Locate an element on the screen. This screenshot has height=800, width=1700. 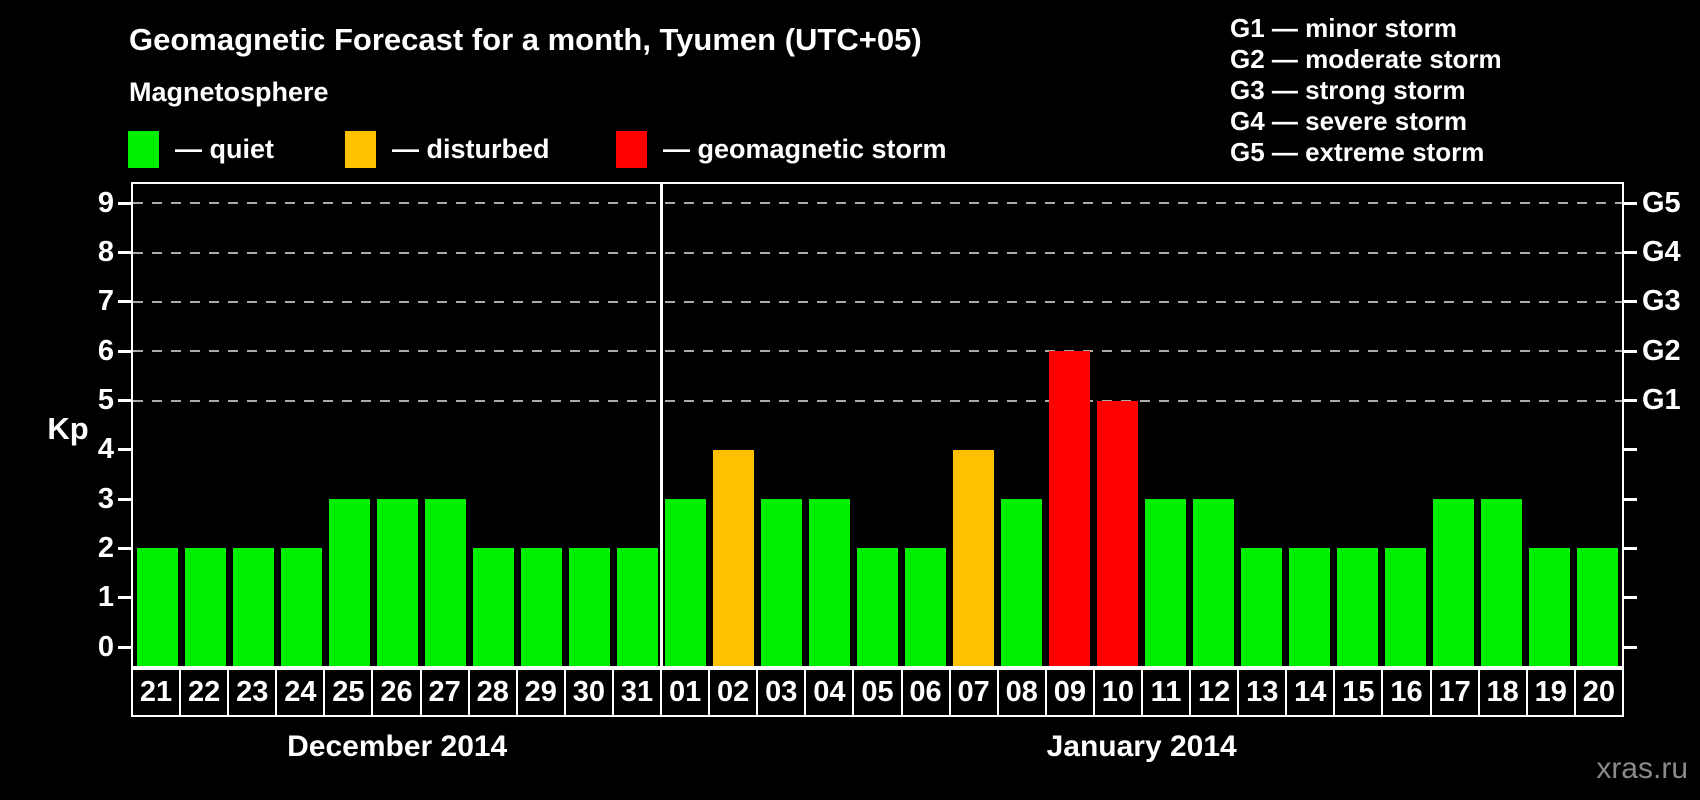
day-label-cell: 25 is located at coordinates (348, 692).